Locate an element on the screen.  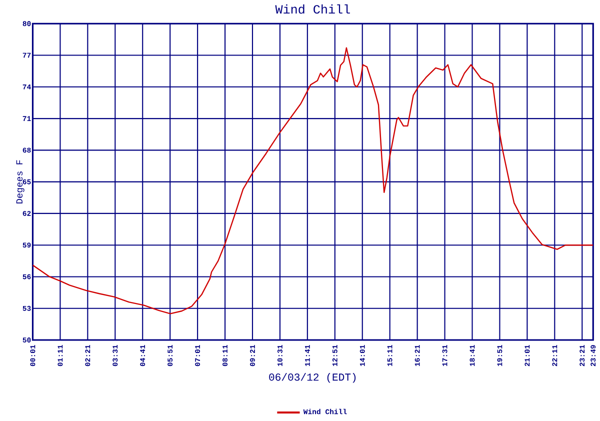
chart-title: Wind Chill is located at coordinates (312, 9).